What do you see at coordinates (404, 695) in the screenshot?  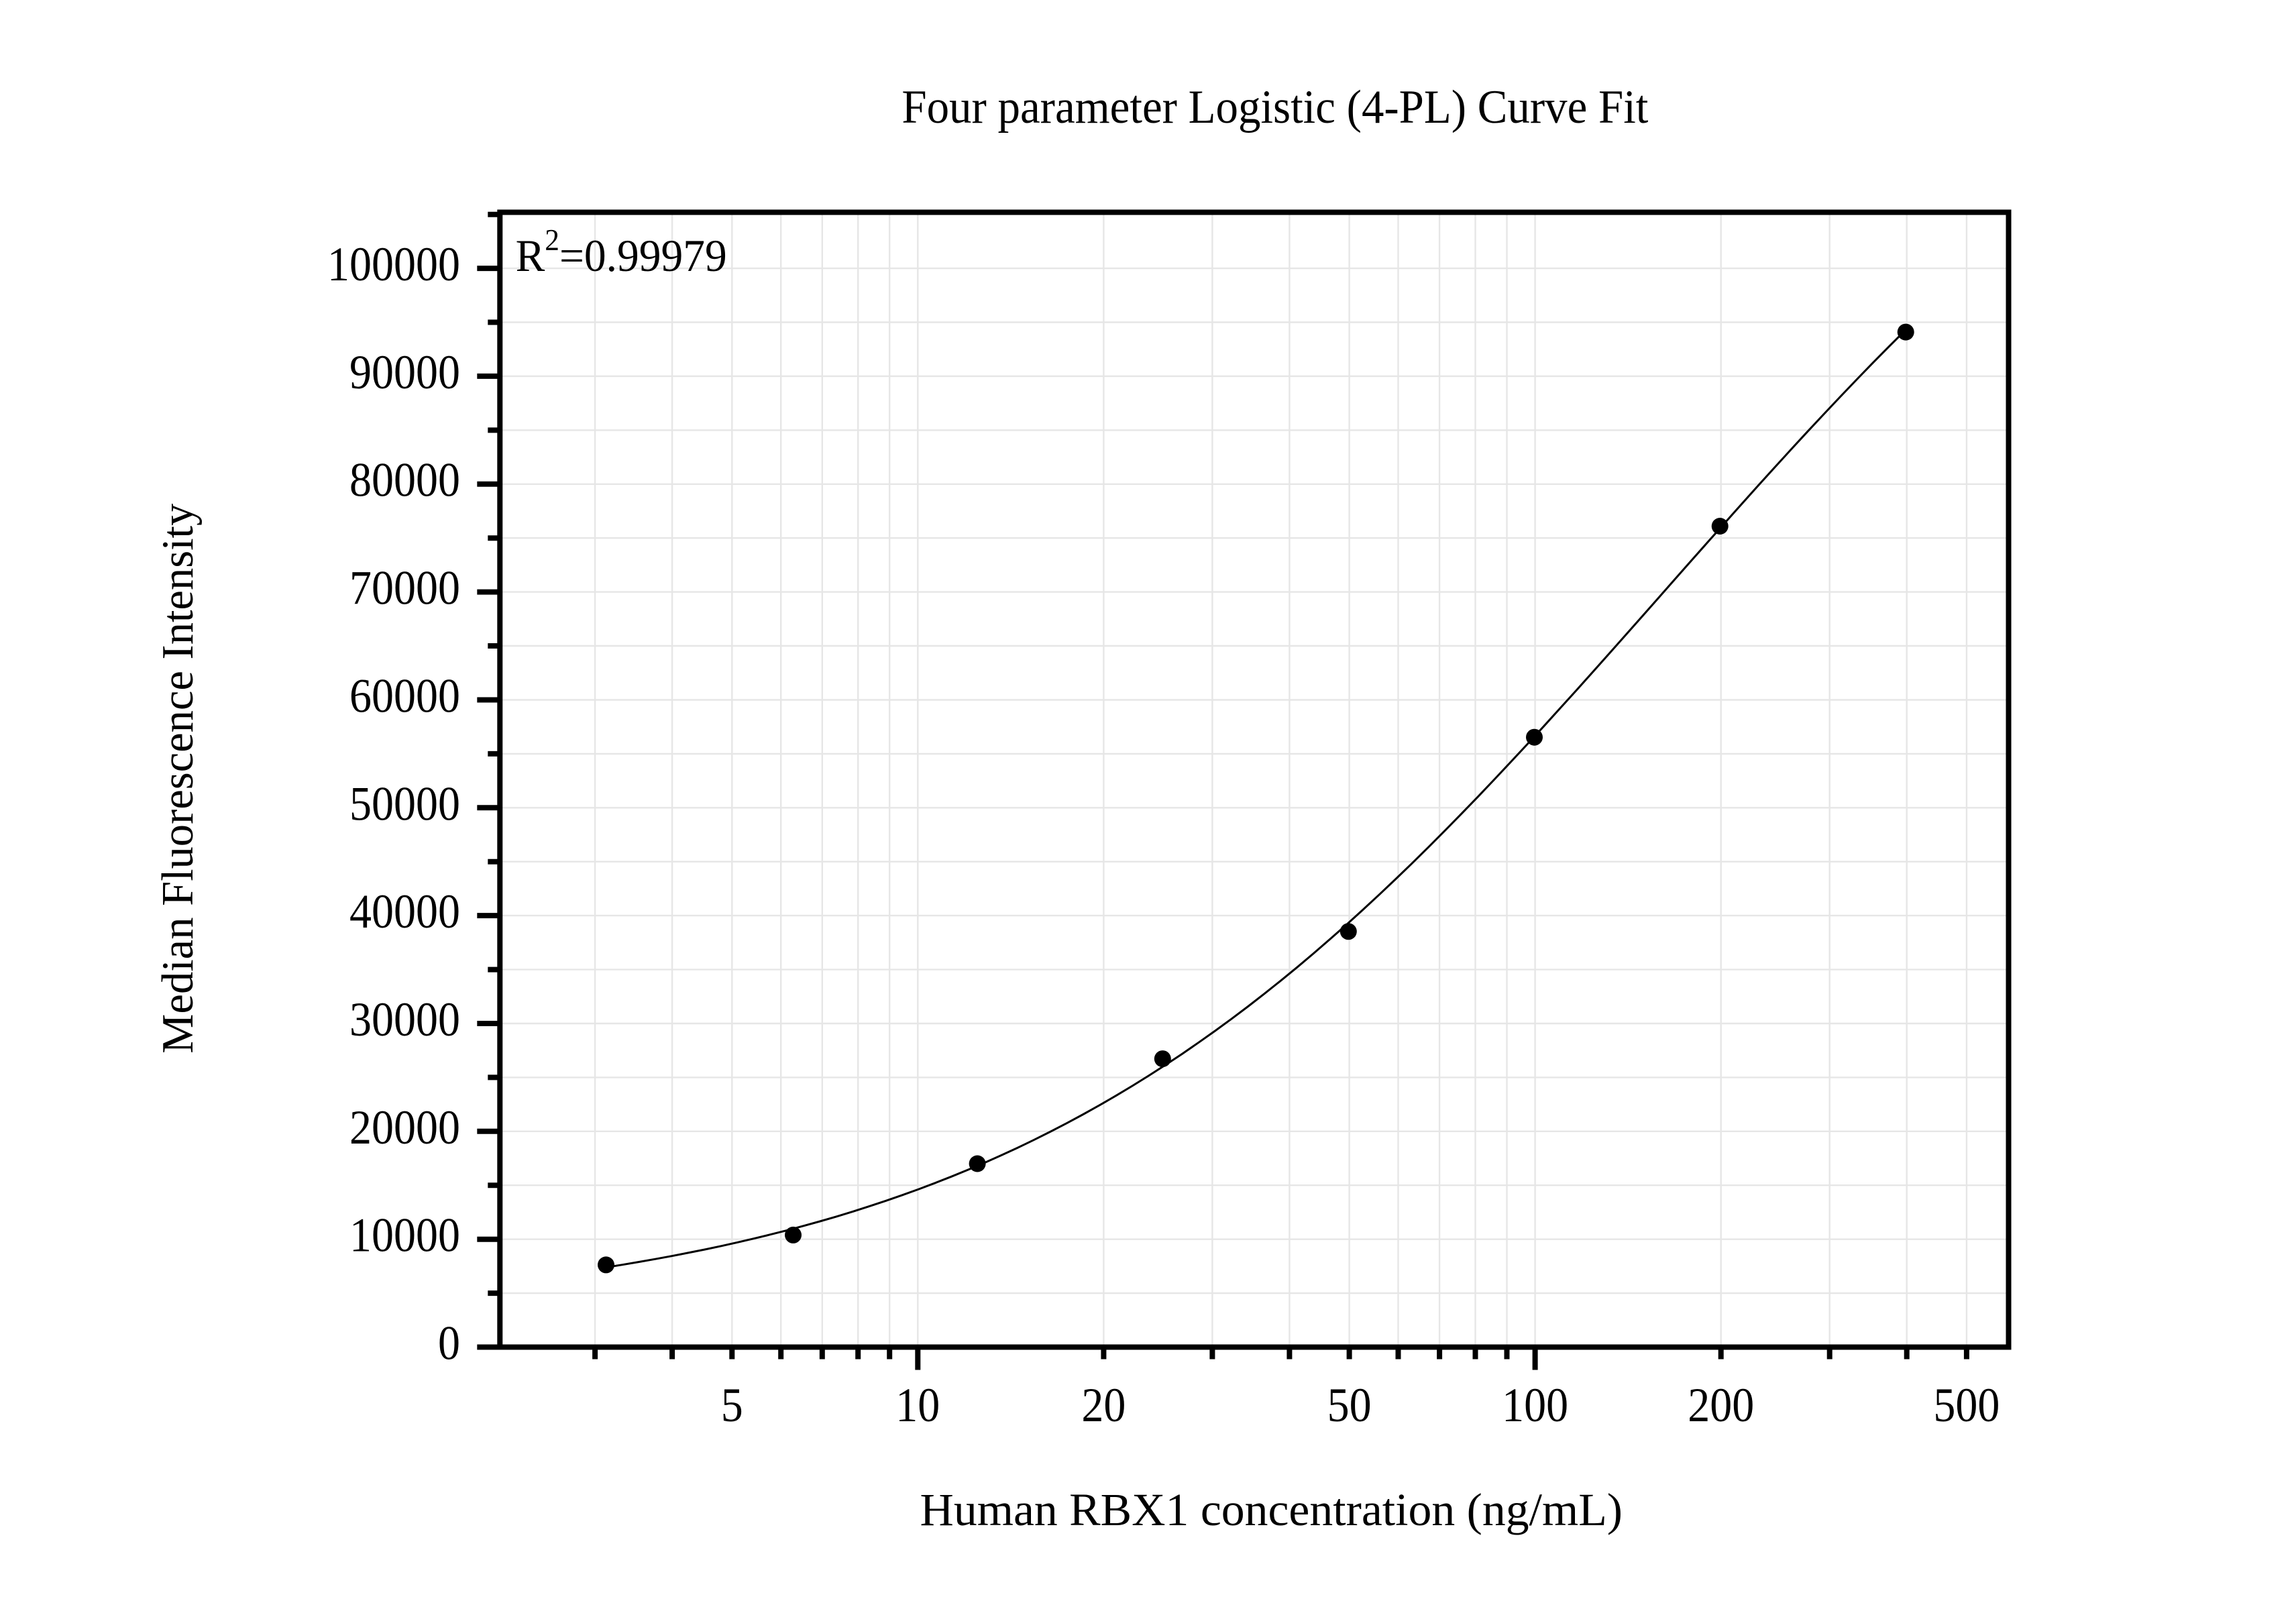 I see `svg-text: 60000` at bounding box center [404, 695].